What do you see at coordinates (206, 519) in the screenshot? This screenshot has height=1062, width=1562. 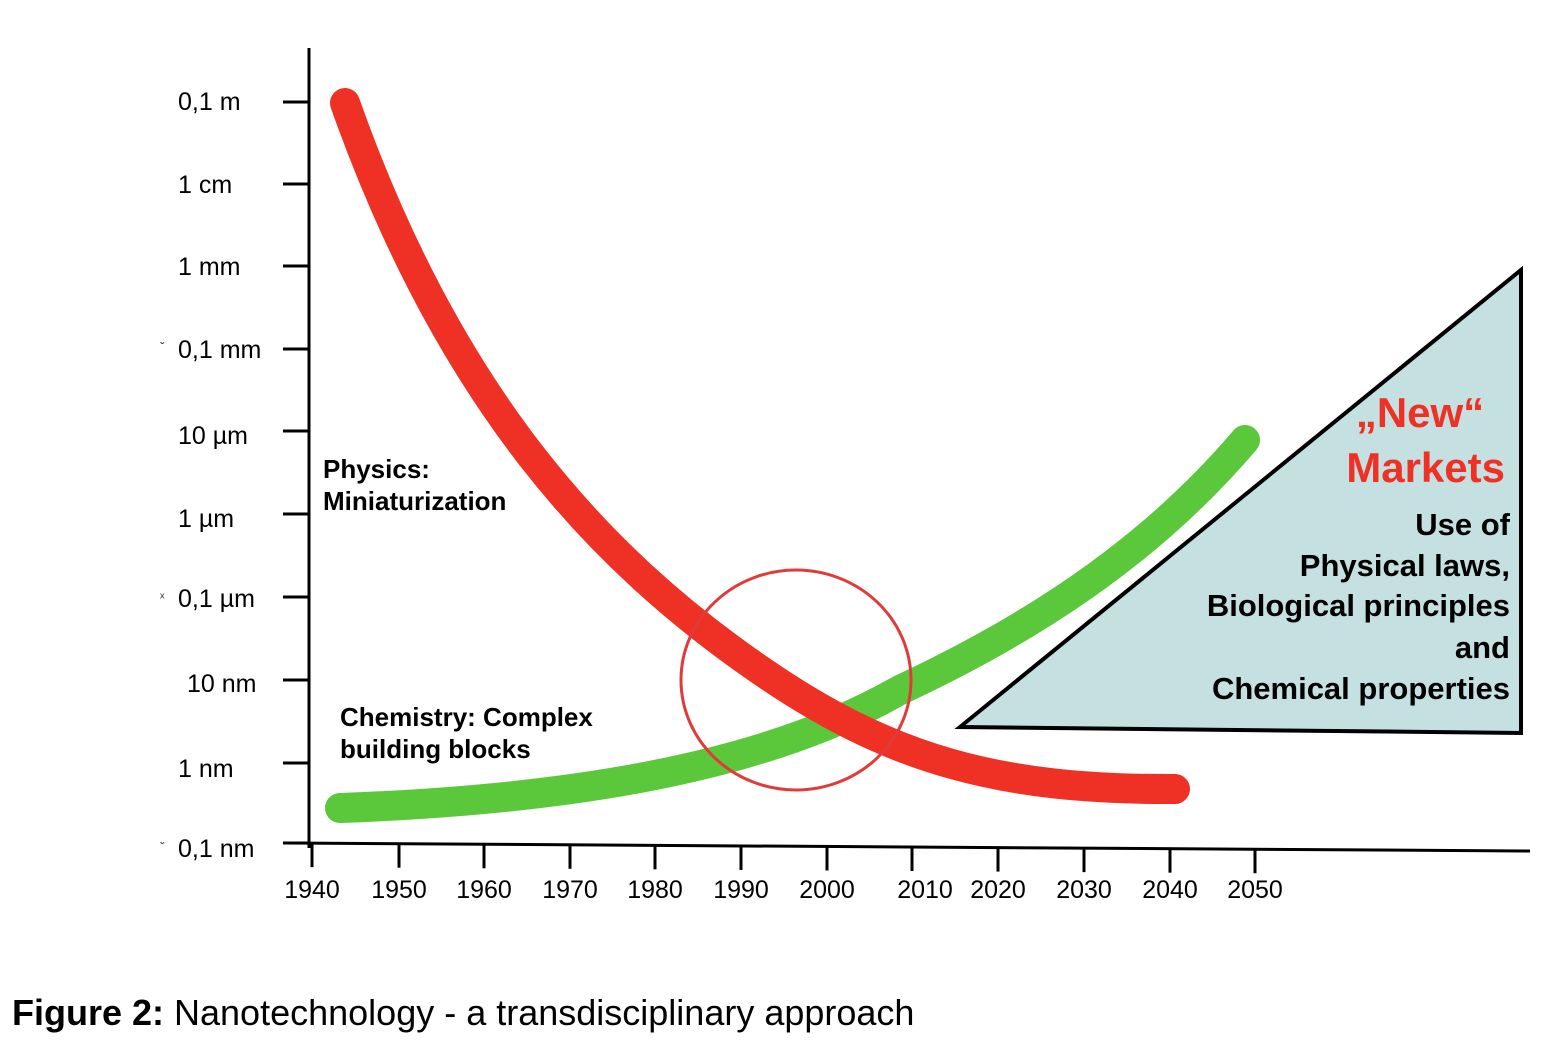 I see `y-tick-label: 1 µm` at bounding box center [206, 519].